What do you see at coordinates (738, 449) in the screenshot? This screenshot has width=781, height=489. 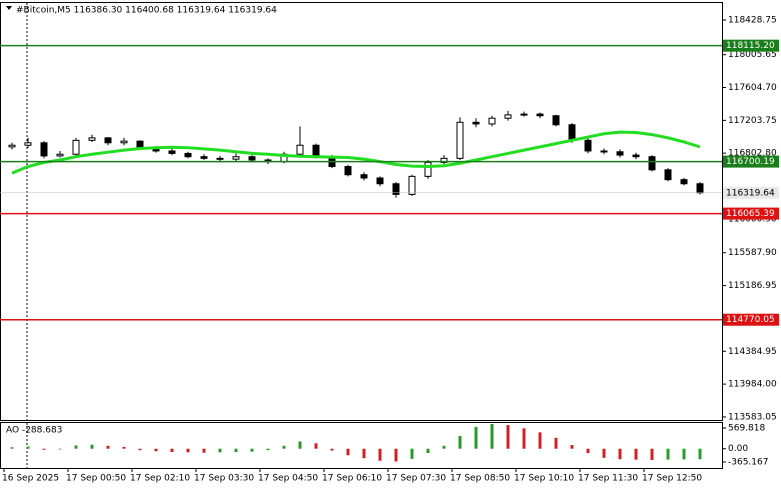 I see `ao-y-tick-label: 0.00` at bounding box center [738, 449].